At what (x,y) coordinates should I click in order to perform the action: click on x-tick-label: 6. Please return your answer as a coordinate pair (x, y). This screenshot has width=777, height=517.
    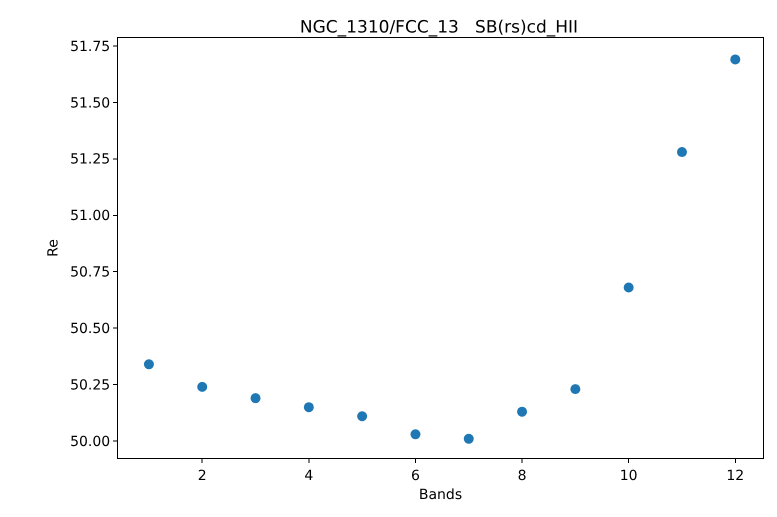
    Looking at the image, I should click on (415, 476).